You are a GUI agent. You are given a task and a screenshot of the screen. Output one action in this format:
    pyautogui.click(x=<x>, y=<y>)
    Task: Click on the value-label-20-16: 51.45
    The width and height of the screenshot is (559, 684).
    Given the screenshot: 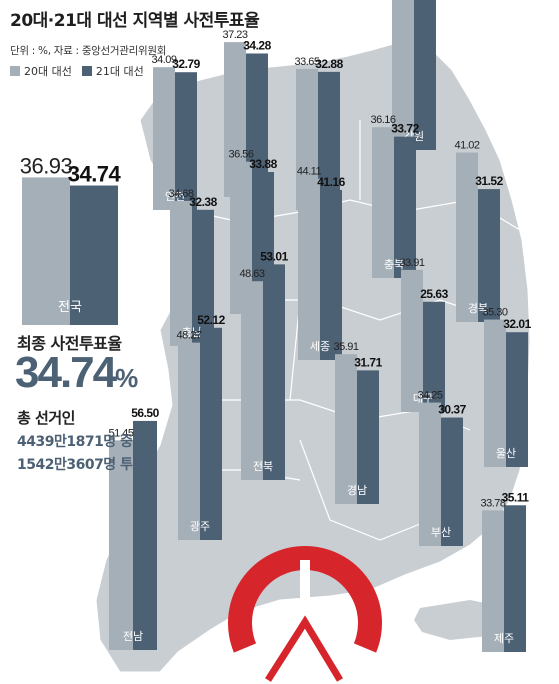 What is the action you would take?
    pyautogui.click(x=120, y=433)
    